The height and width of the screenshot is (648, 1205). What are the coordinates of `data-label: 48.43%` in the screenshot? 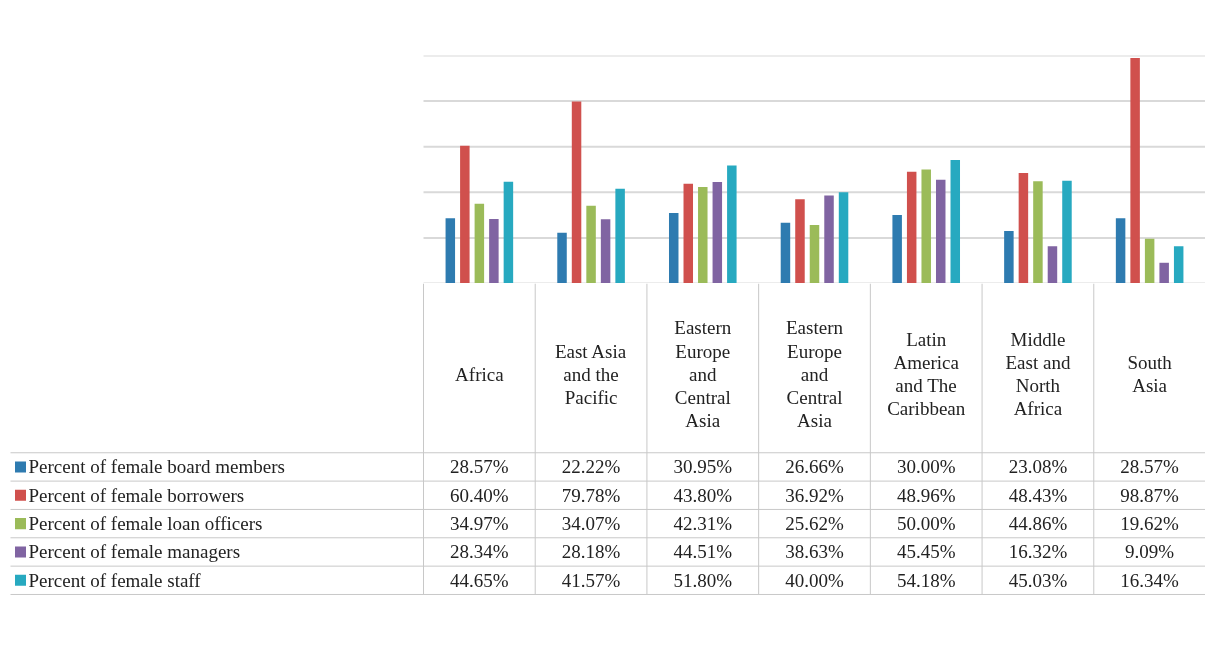 It's located at (1038, 495).